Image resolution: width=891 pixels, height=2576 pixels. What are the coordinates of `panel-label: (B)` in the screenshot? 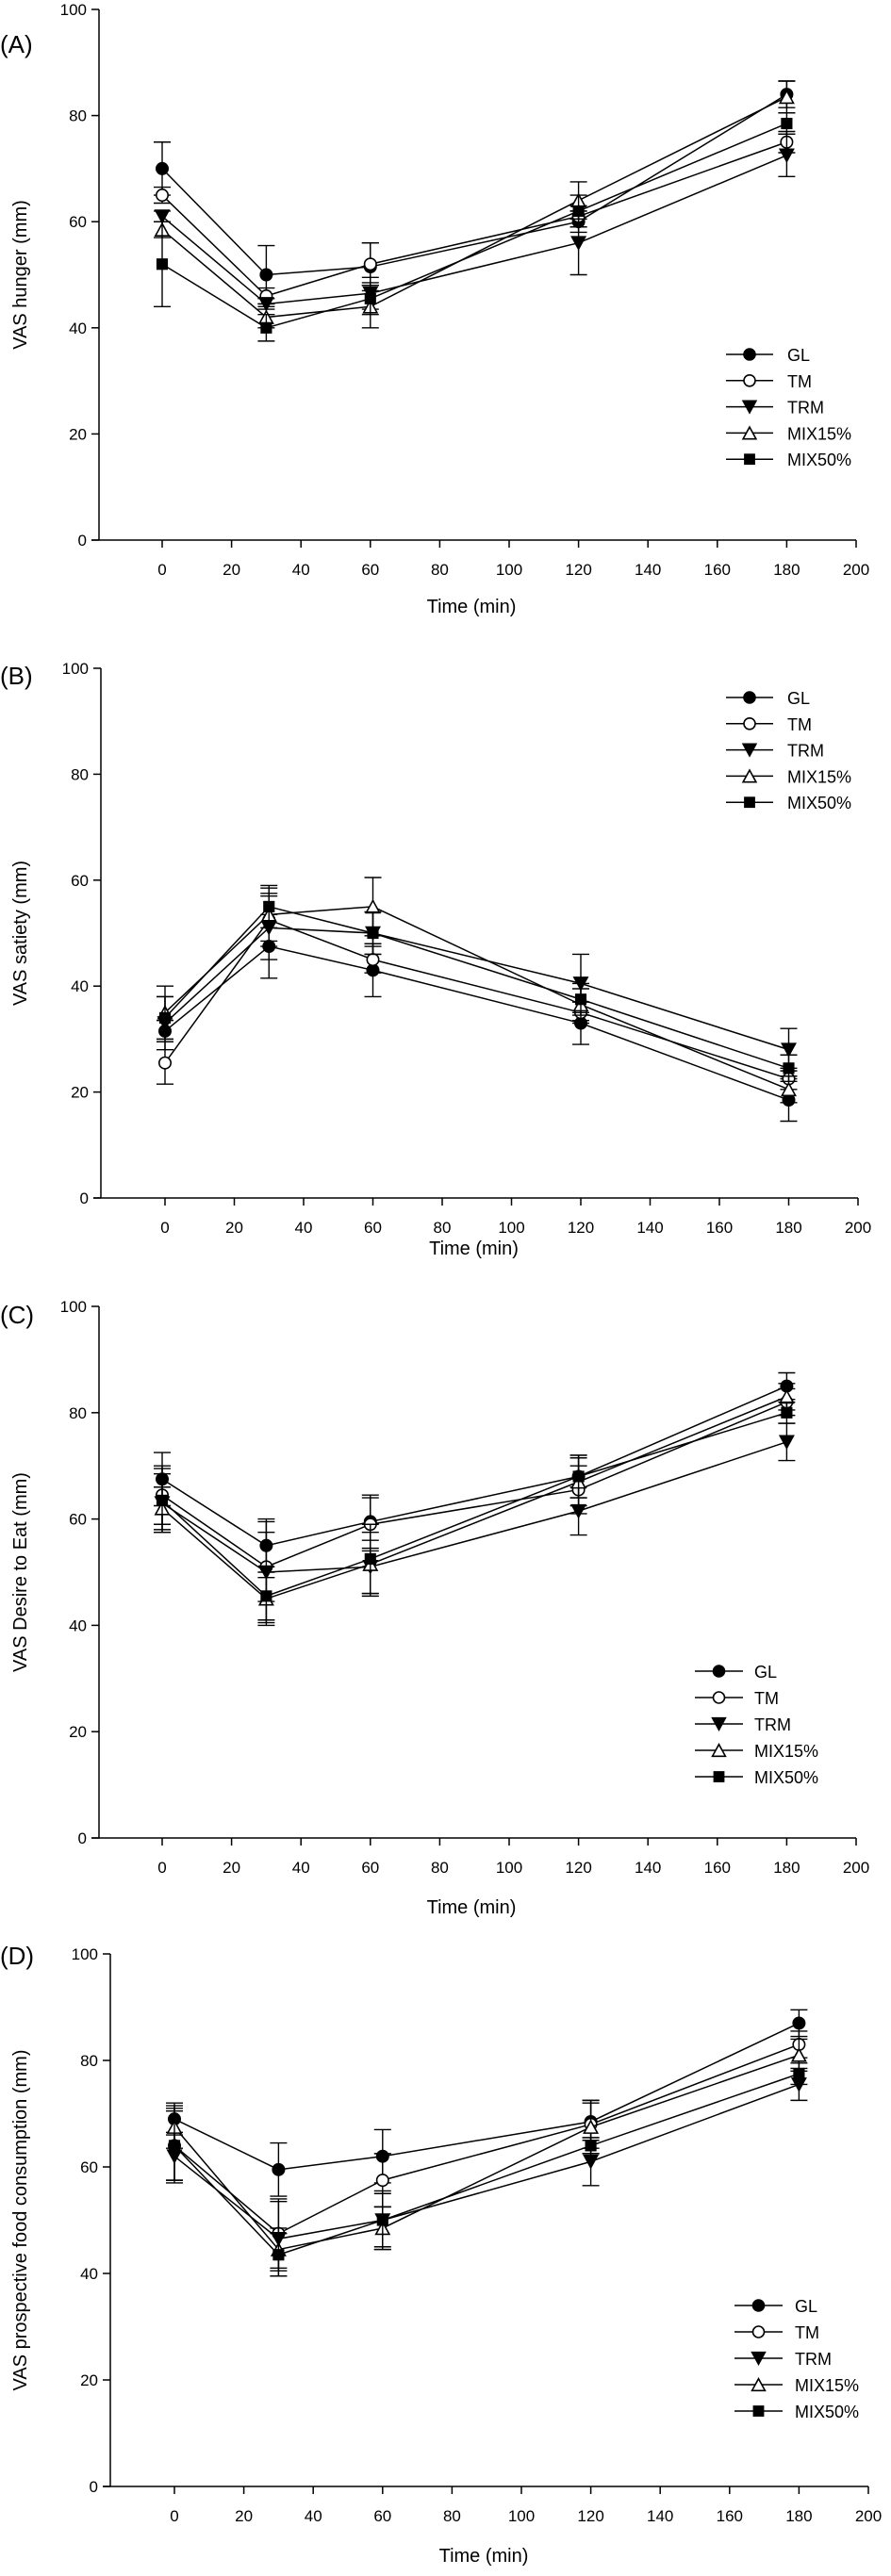 It's located at (16, 676).